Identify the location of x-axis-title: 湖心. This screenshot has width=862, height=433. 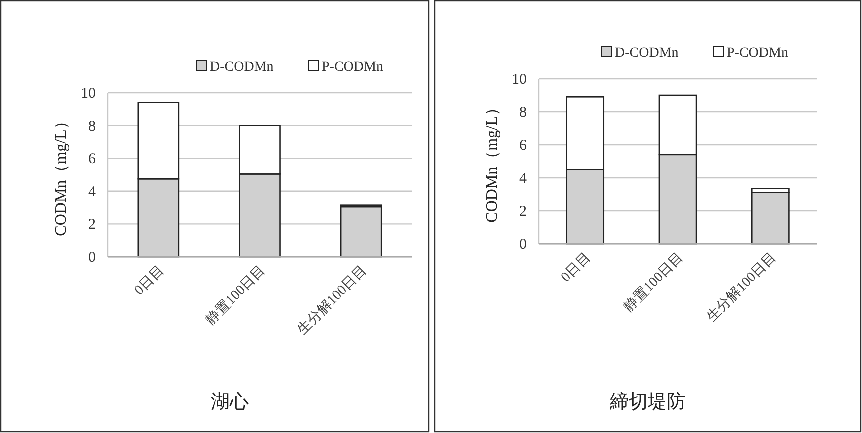
(230, 402).